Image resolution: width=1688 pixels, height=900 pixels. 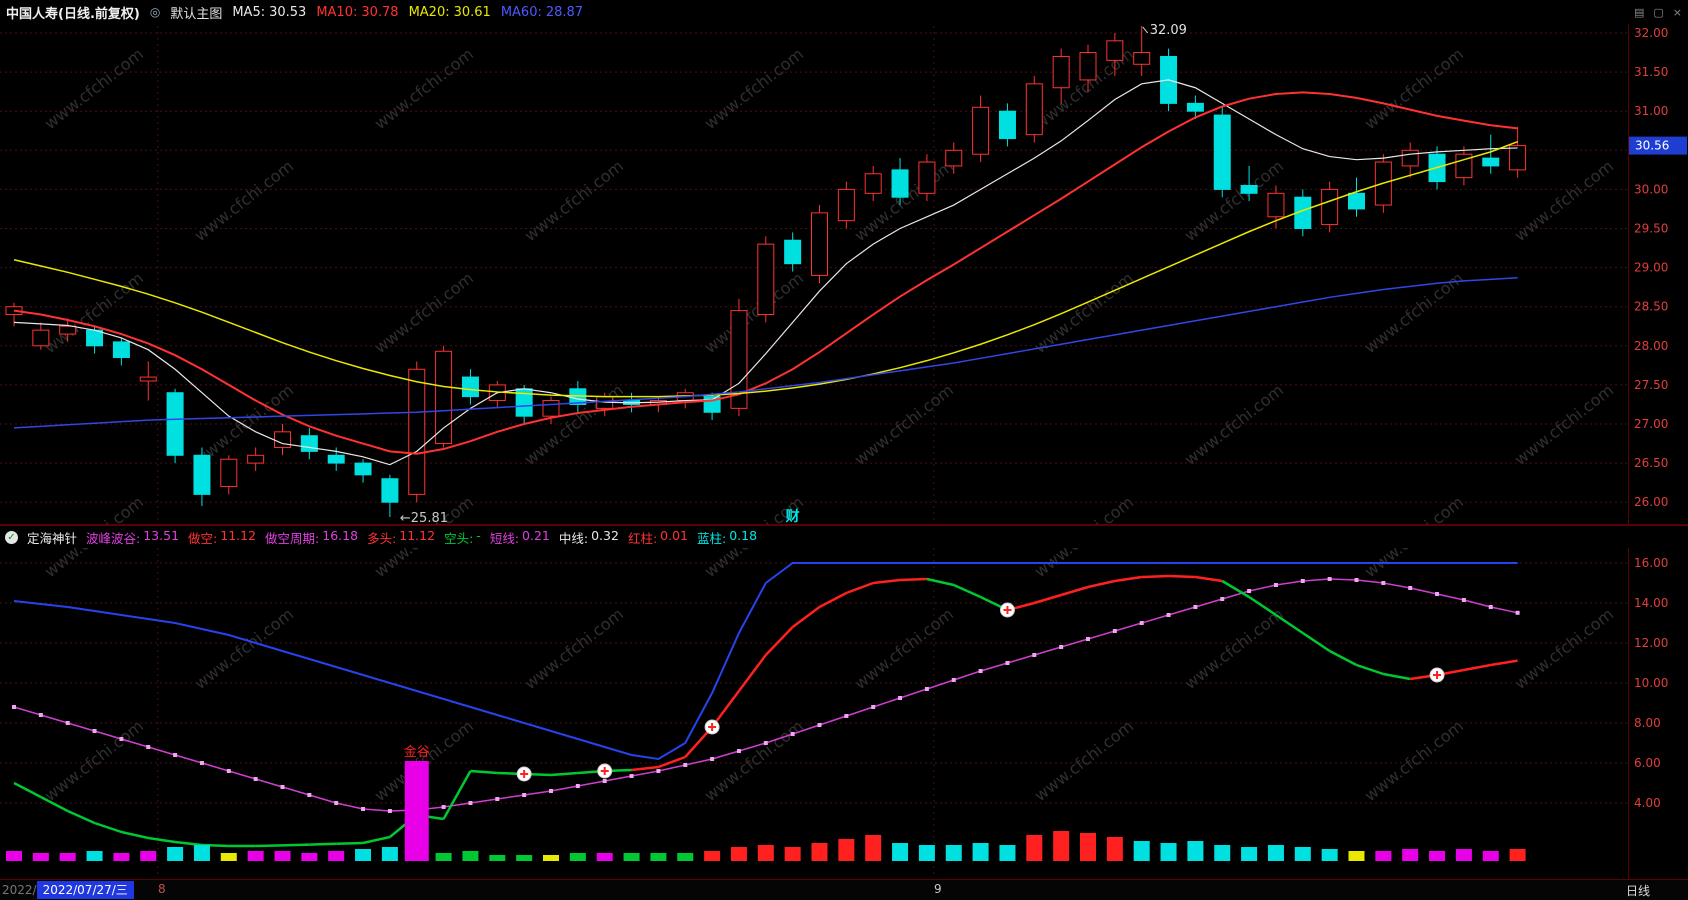 What do you see at coordinates (938, 889) in the screenshot?
I see `month-label: 9` at bounding box center [938, 889].